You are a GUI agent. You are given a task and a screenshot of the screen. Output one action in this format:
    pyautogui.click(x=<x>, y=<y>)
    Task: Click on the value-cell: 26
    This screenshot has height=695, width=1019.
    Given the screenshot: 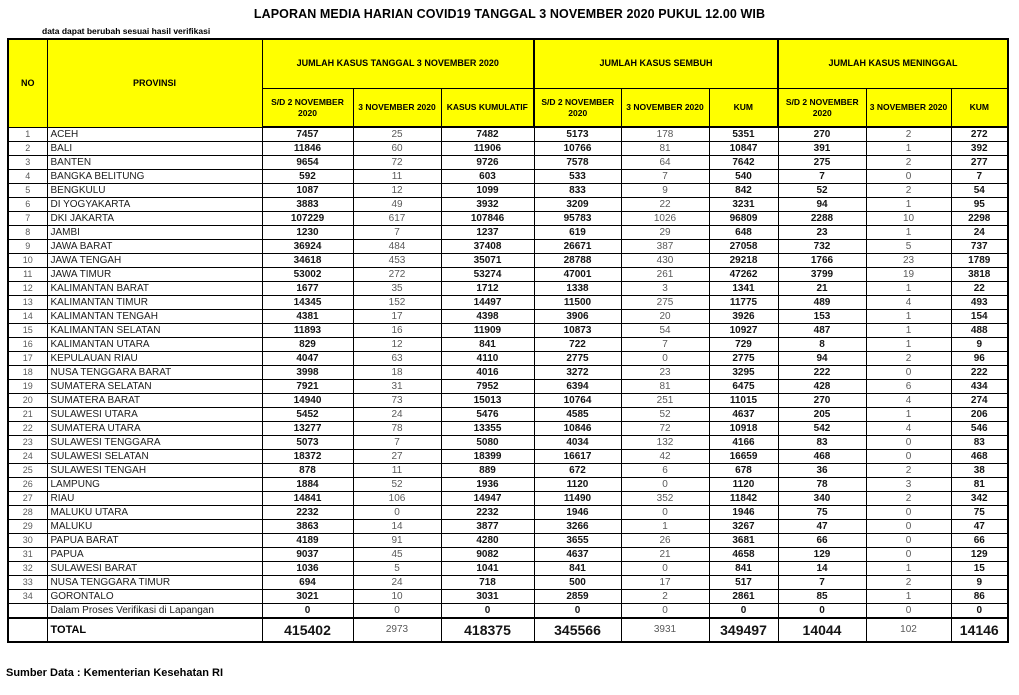 What is the action you would take?
    pyautogui.click(x=665, y=540)
    